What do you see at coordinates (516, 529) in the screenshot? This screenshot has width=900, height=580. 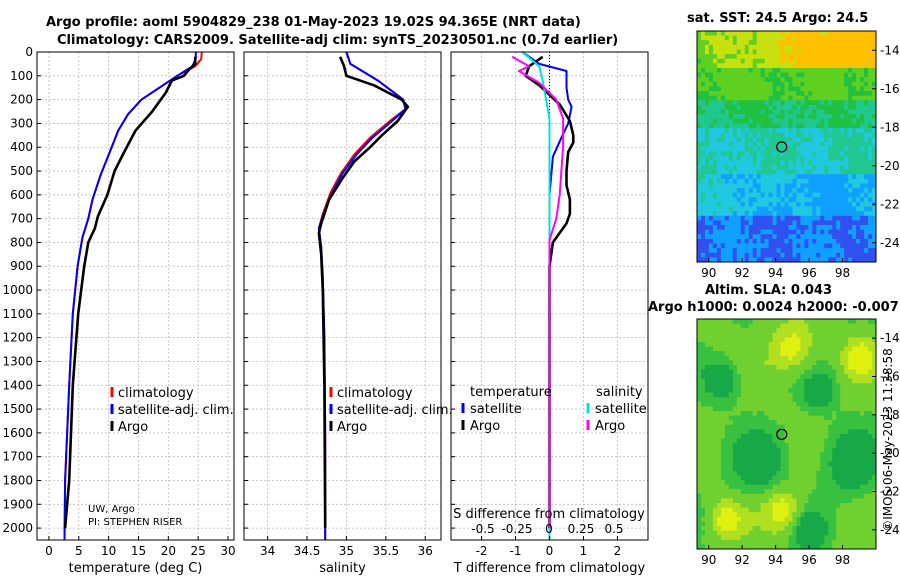 I see `salinity-diff-tick-label: -0.25` at bounding box center [516, 529].